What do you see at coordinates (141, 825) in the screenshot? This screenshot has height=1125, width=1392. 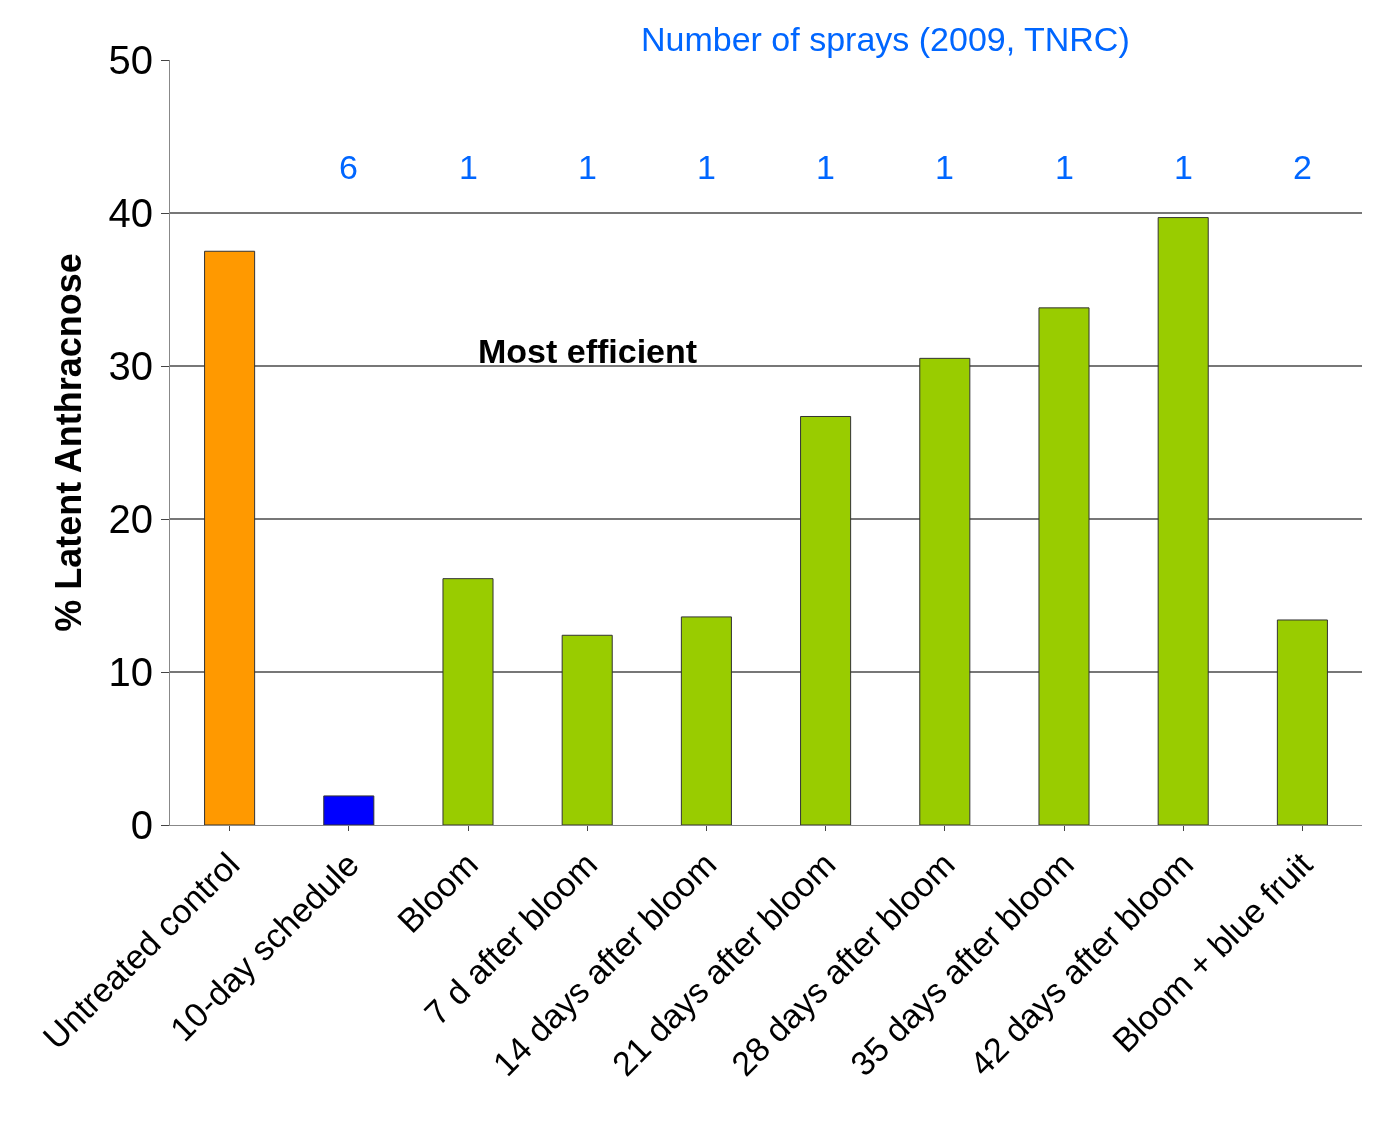 I see `y-tick-label: 0` at bounding box center [141, 825].